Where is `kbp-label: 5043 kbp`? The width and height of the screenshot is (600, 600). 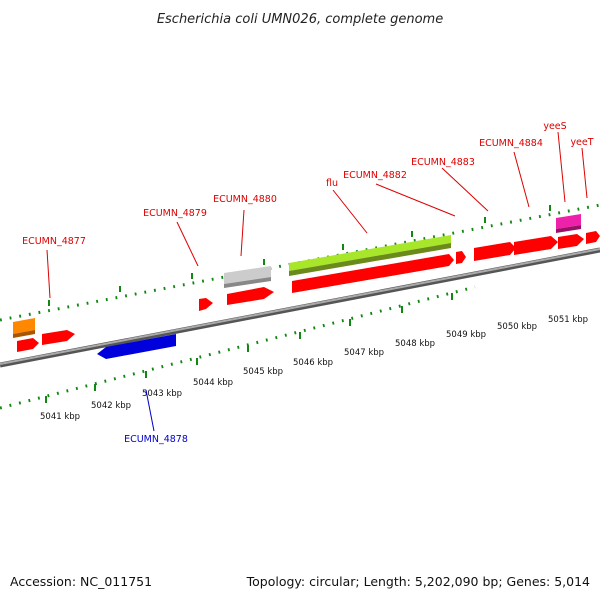
kbp-label: 5043 kbp is located at coordinates (162, 394).